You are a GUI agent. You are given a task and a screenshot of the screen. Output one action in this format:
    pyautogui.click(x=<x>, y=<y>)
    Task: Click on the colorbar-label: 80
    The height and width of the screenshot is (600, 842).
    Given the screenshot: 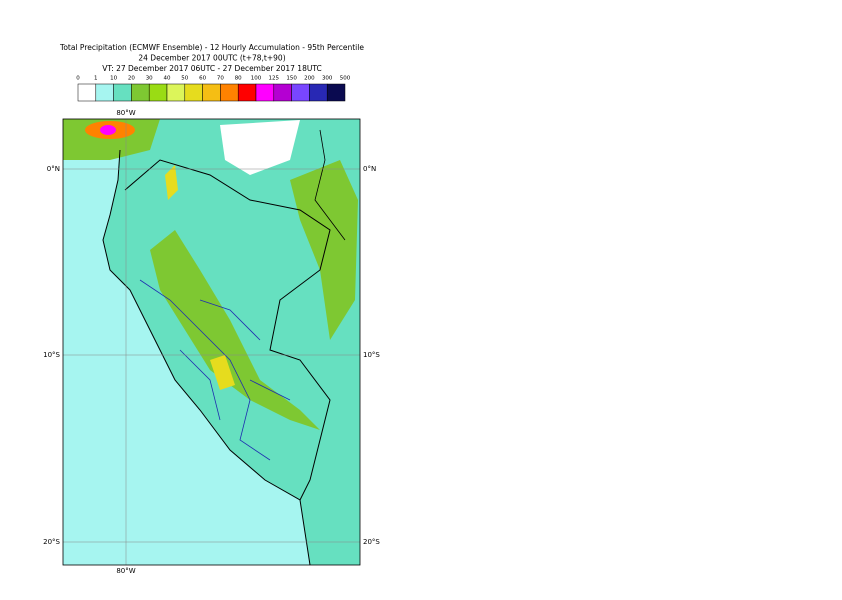 What is the action you would take?
    pyautogui.click(x=238, y=79)
    